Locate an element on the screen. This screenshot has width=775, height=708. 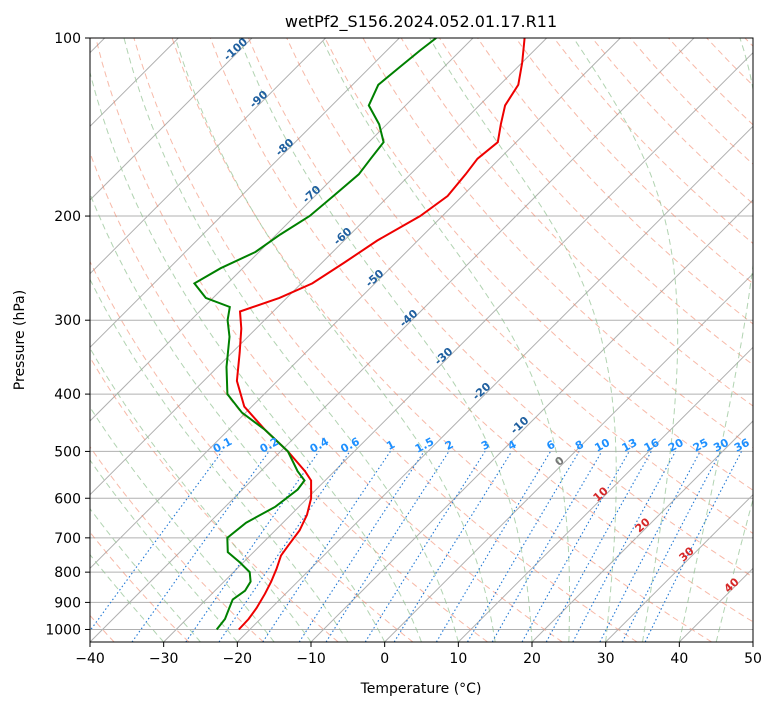
mixing-ratio-label: 25 is located at coordinates (701, 445).